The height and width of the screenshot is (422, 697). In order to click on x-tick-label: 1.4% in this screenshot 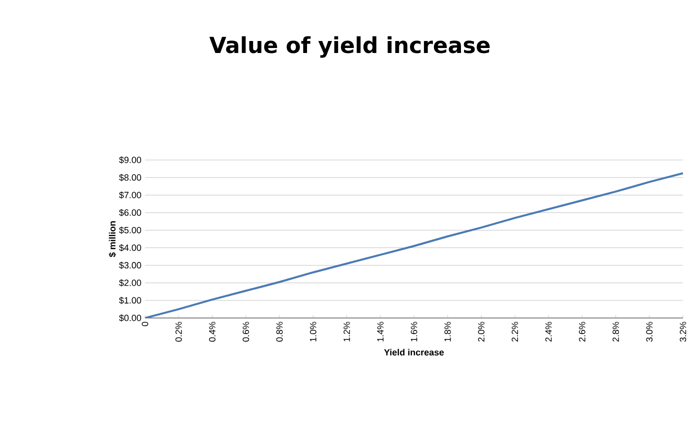, I will do `click(380, 332)`.